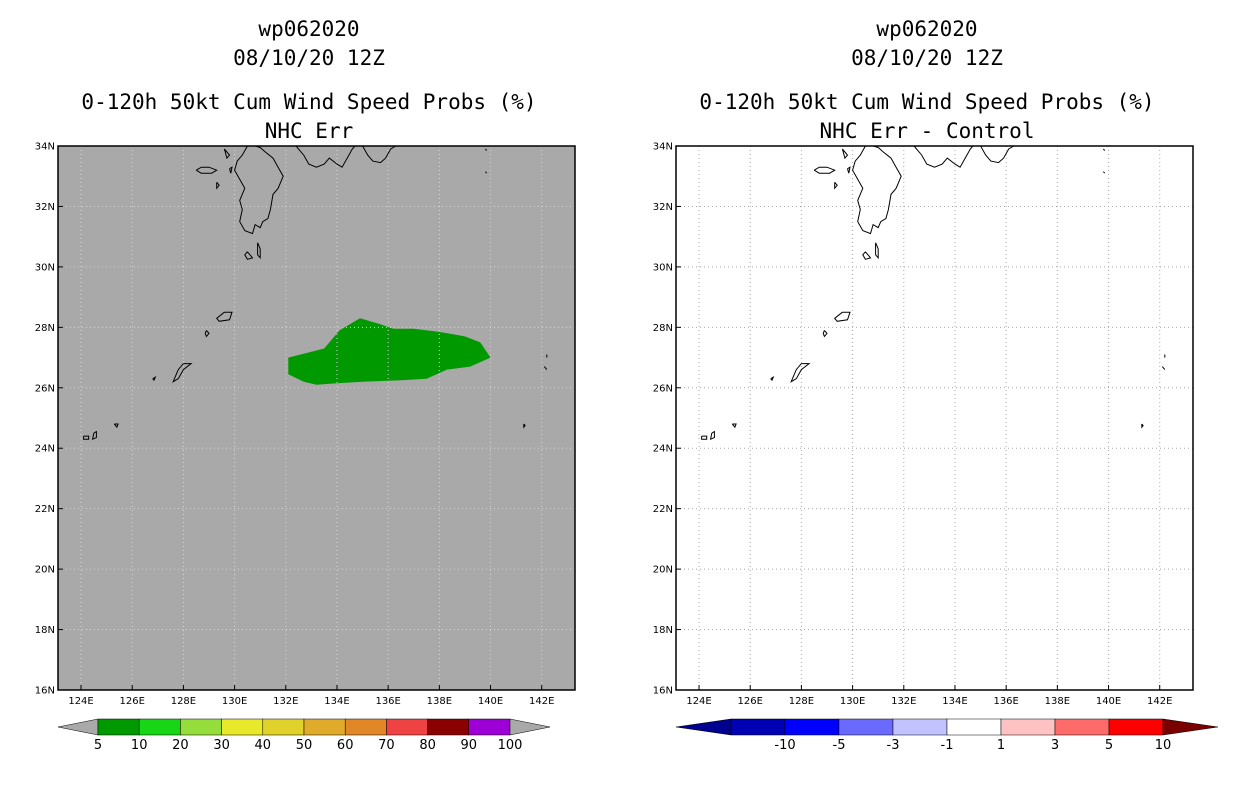  Describe the element at coordinates (839, 745) in the screenshot. I see `colorbar-label--5: -5` at that location.